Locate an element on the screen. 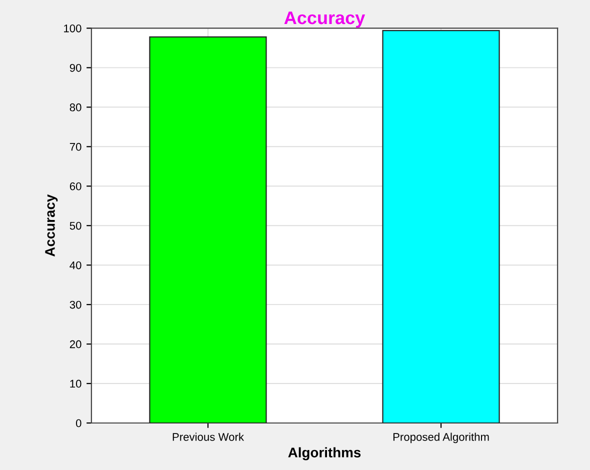 This screenshot has height=470, width=590. y-tick-label: 0 is located at coordinates (79, 423).